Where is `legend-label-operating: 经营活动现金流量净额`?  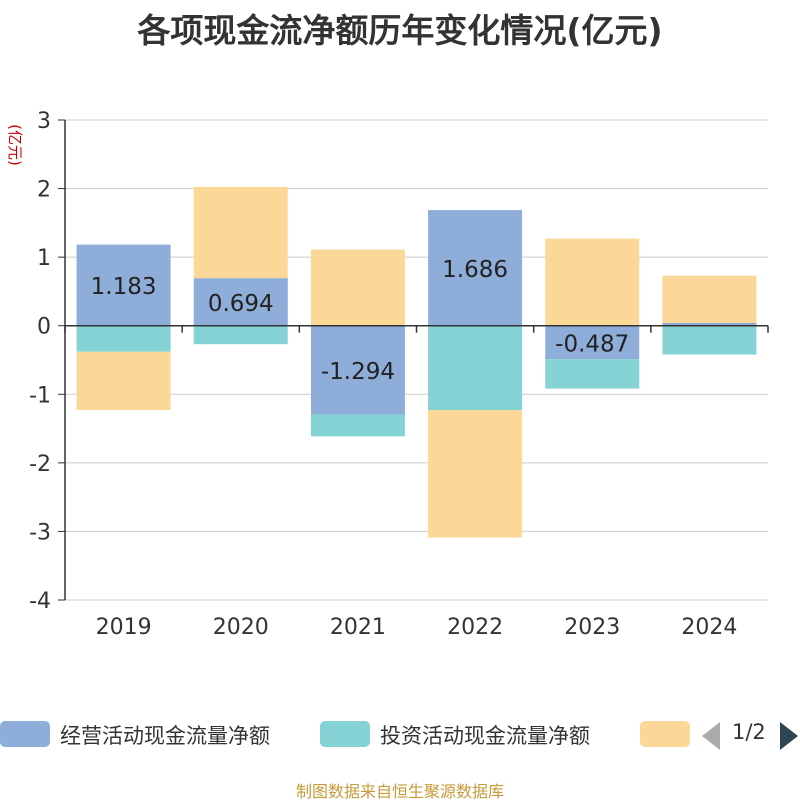 legend-label-operating: 经营活动现金流量净额 is located at coordinates (165, 736).